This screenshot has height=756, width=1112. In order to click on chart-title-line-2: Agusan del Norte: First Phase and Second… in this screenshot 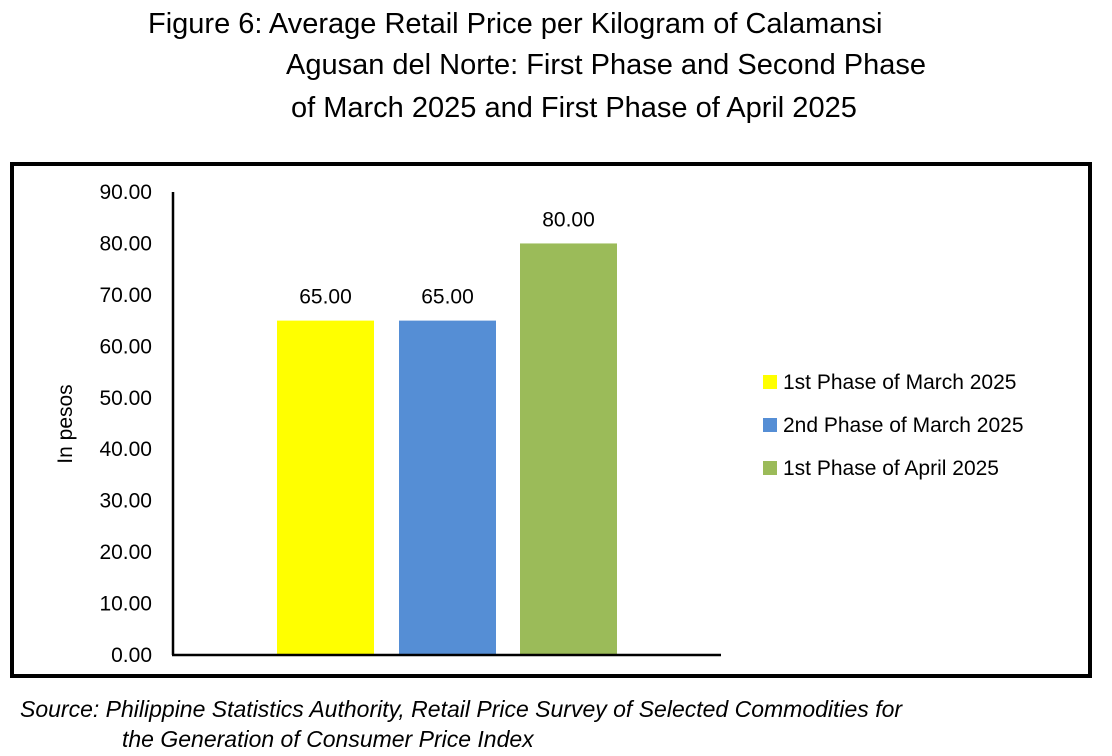, I will do `click(606, 65)`.